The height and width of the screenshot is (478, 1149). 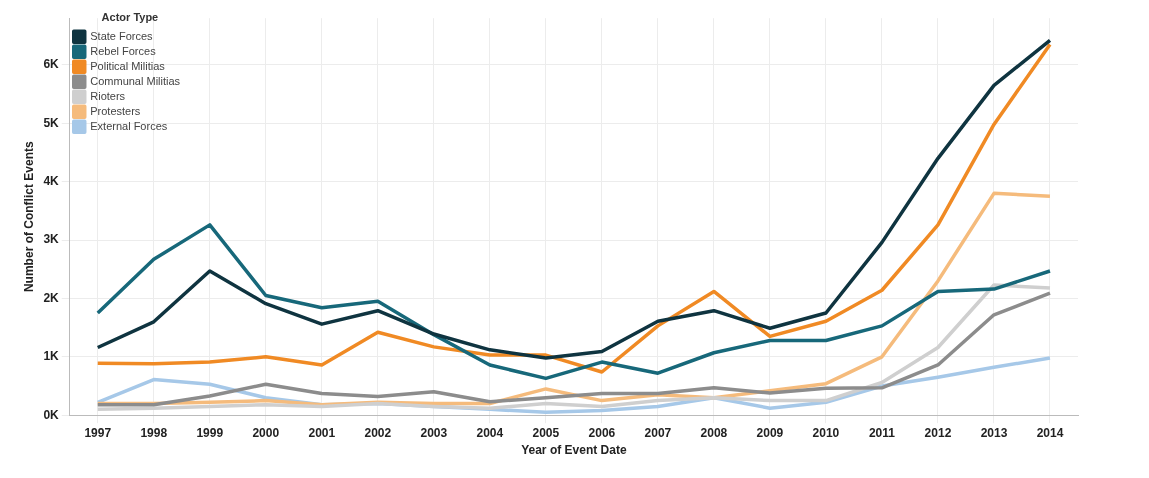 I want to click on y-tick-label: 2K, so click(x=51, y=297).